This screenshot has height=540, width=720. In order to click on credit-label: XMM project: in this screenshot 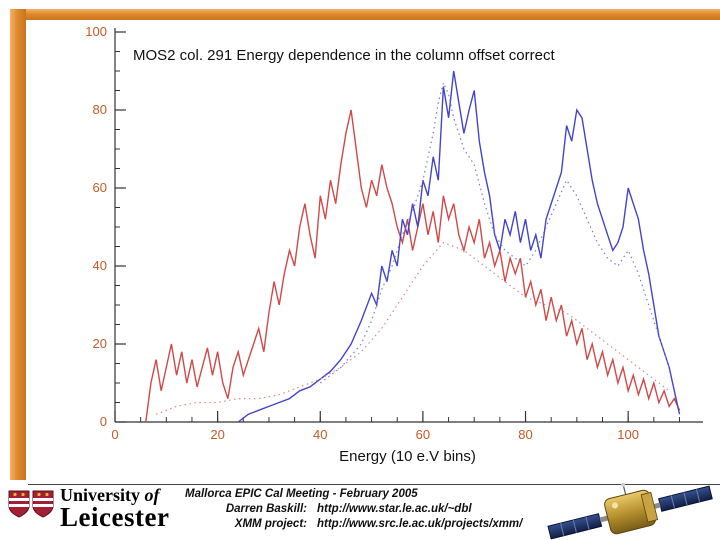, I will do `click(270, 524)`.